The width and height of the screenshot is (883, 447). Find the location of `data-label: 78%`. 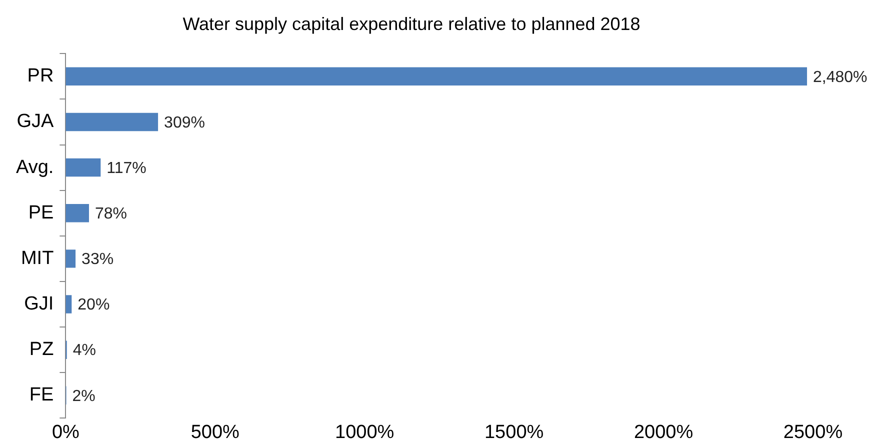

data-label: 78% is located at coordinates (111, 214).